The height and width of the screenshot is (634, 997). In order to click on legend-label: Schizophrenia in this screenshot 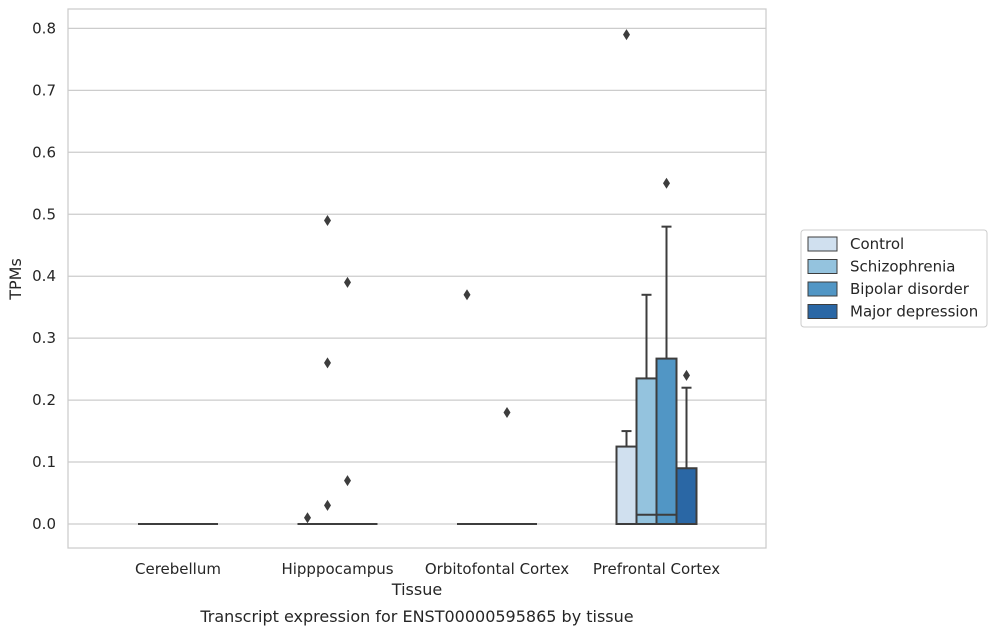, I will do `click(902, 267)`.